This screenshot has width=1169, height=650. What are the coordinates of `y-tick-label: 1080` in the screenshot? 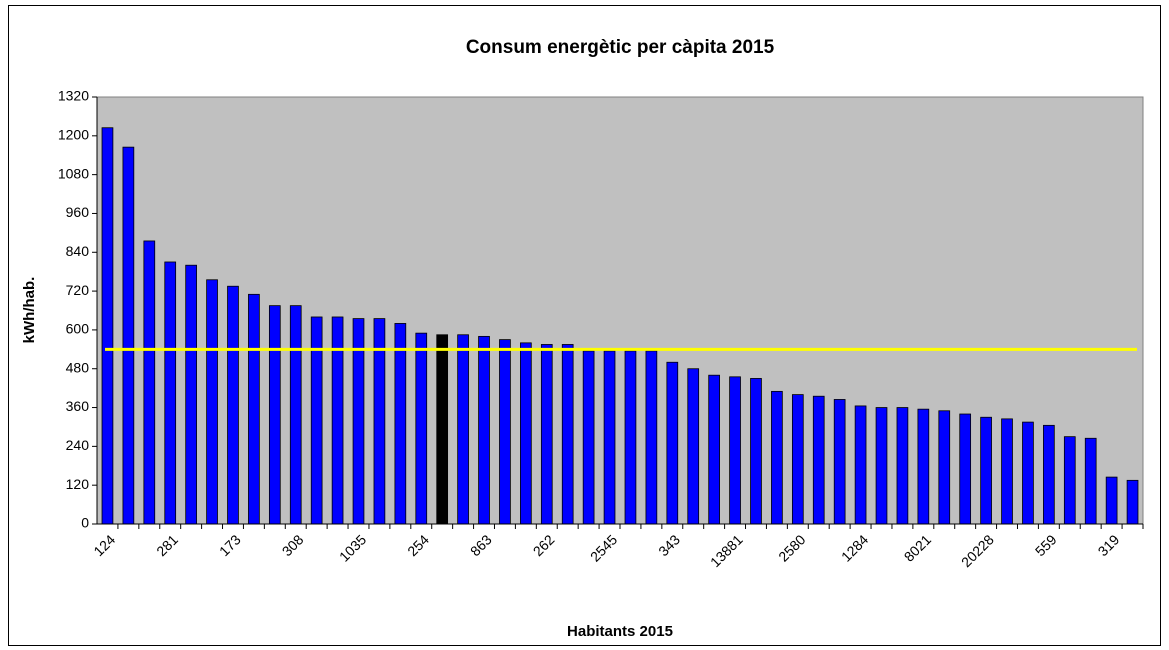 It's located at (73, 173).